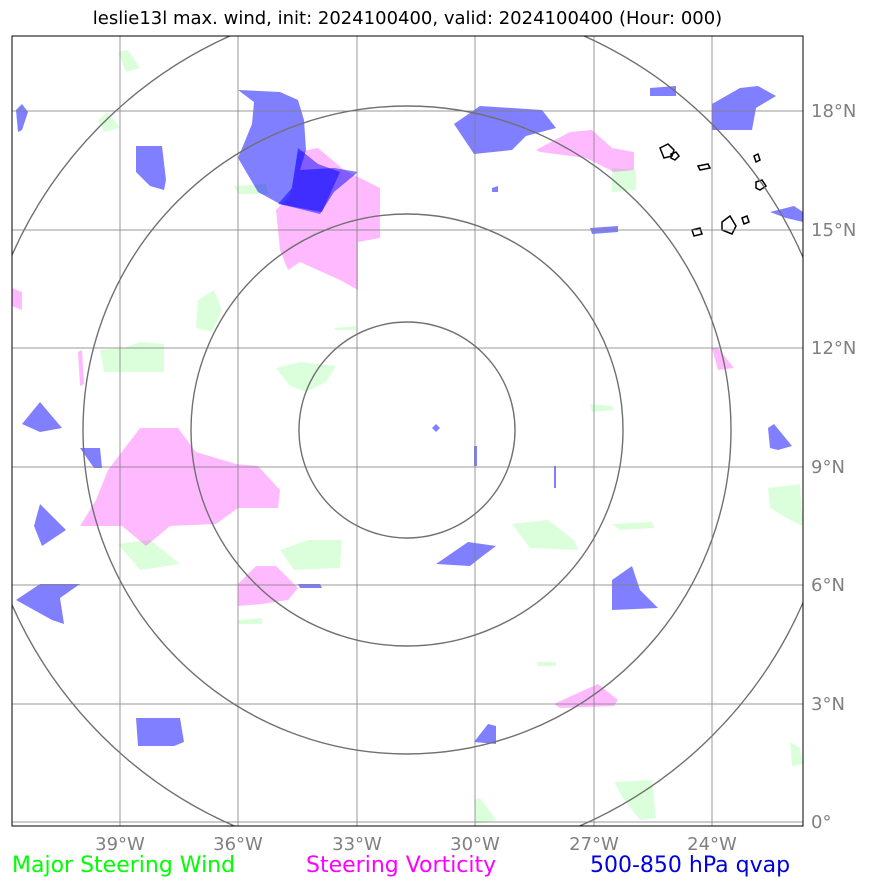 This screenshot has height=891, width=873. Describe the element at coordinates (712, 844) in the screenshot. I see `lon-tick-label: 24°W` at that location.